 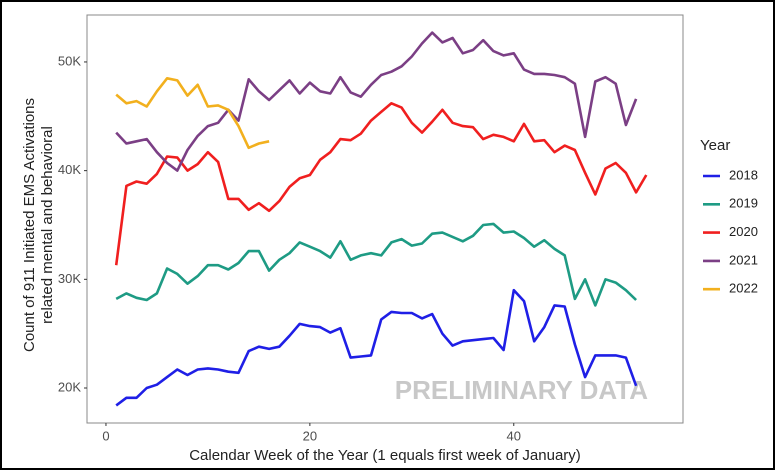 What do you see at coordinates (715, 145) in the screenshot?
I see `legend-title: Year` at bounding box center [715, 145].